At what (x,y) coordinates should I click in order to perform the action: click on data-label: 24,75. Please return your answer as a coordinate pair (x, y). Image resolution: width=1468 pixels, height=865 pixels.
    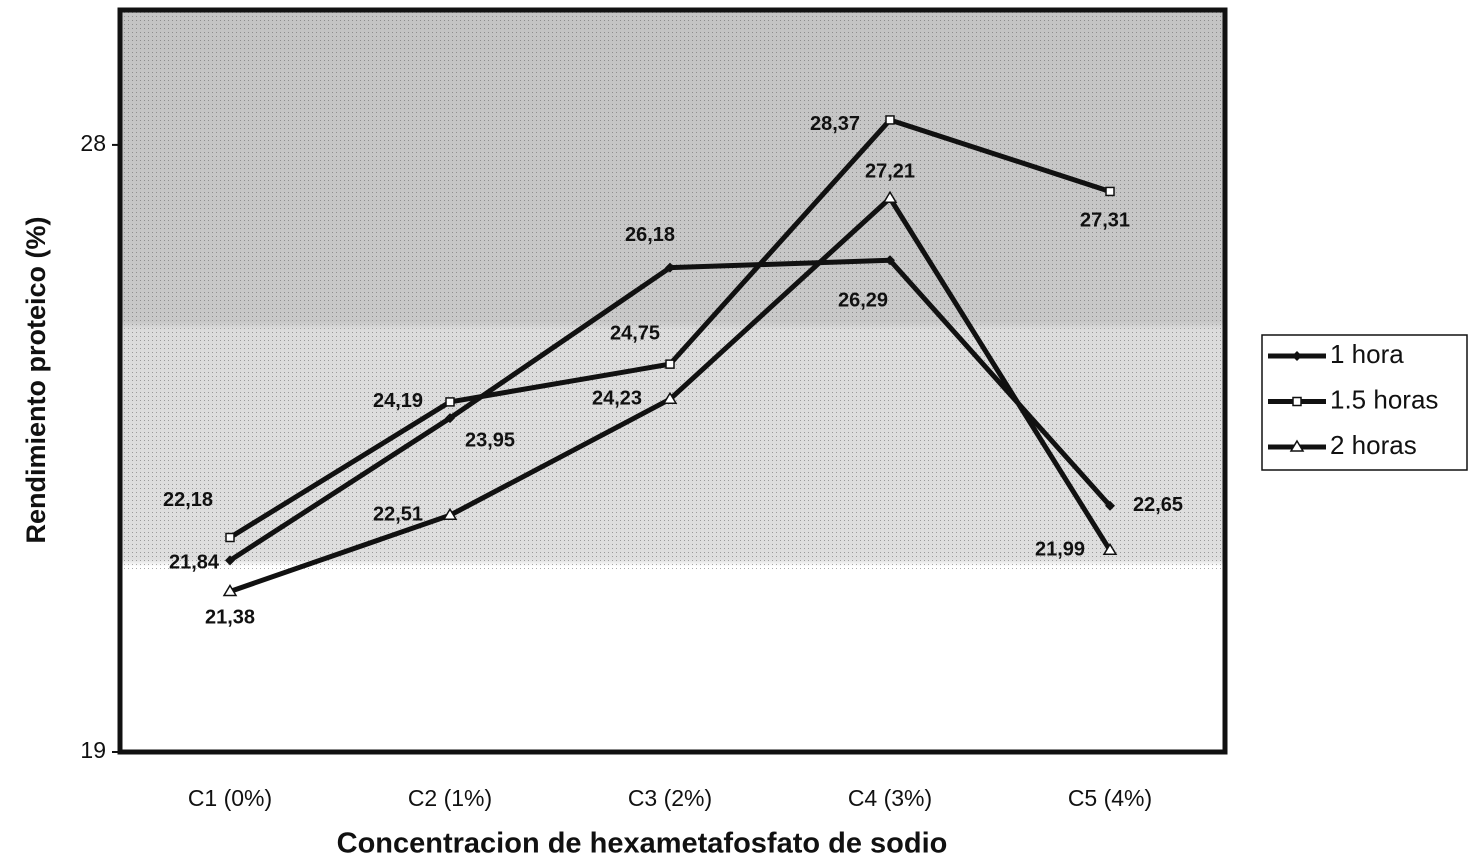
    Looking at the image, I should click on (635, 333).